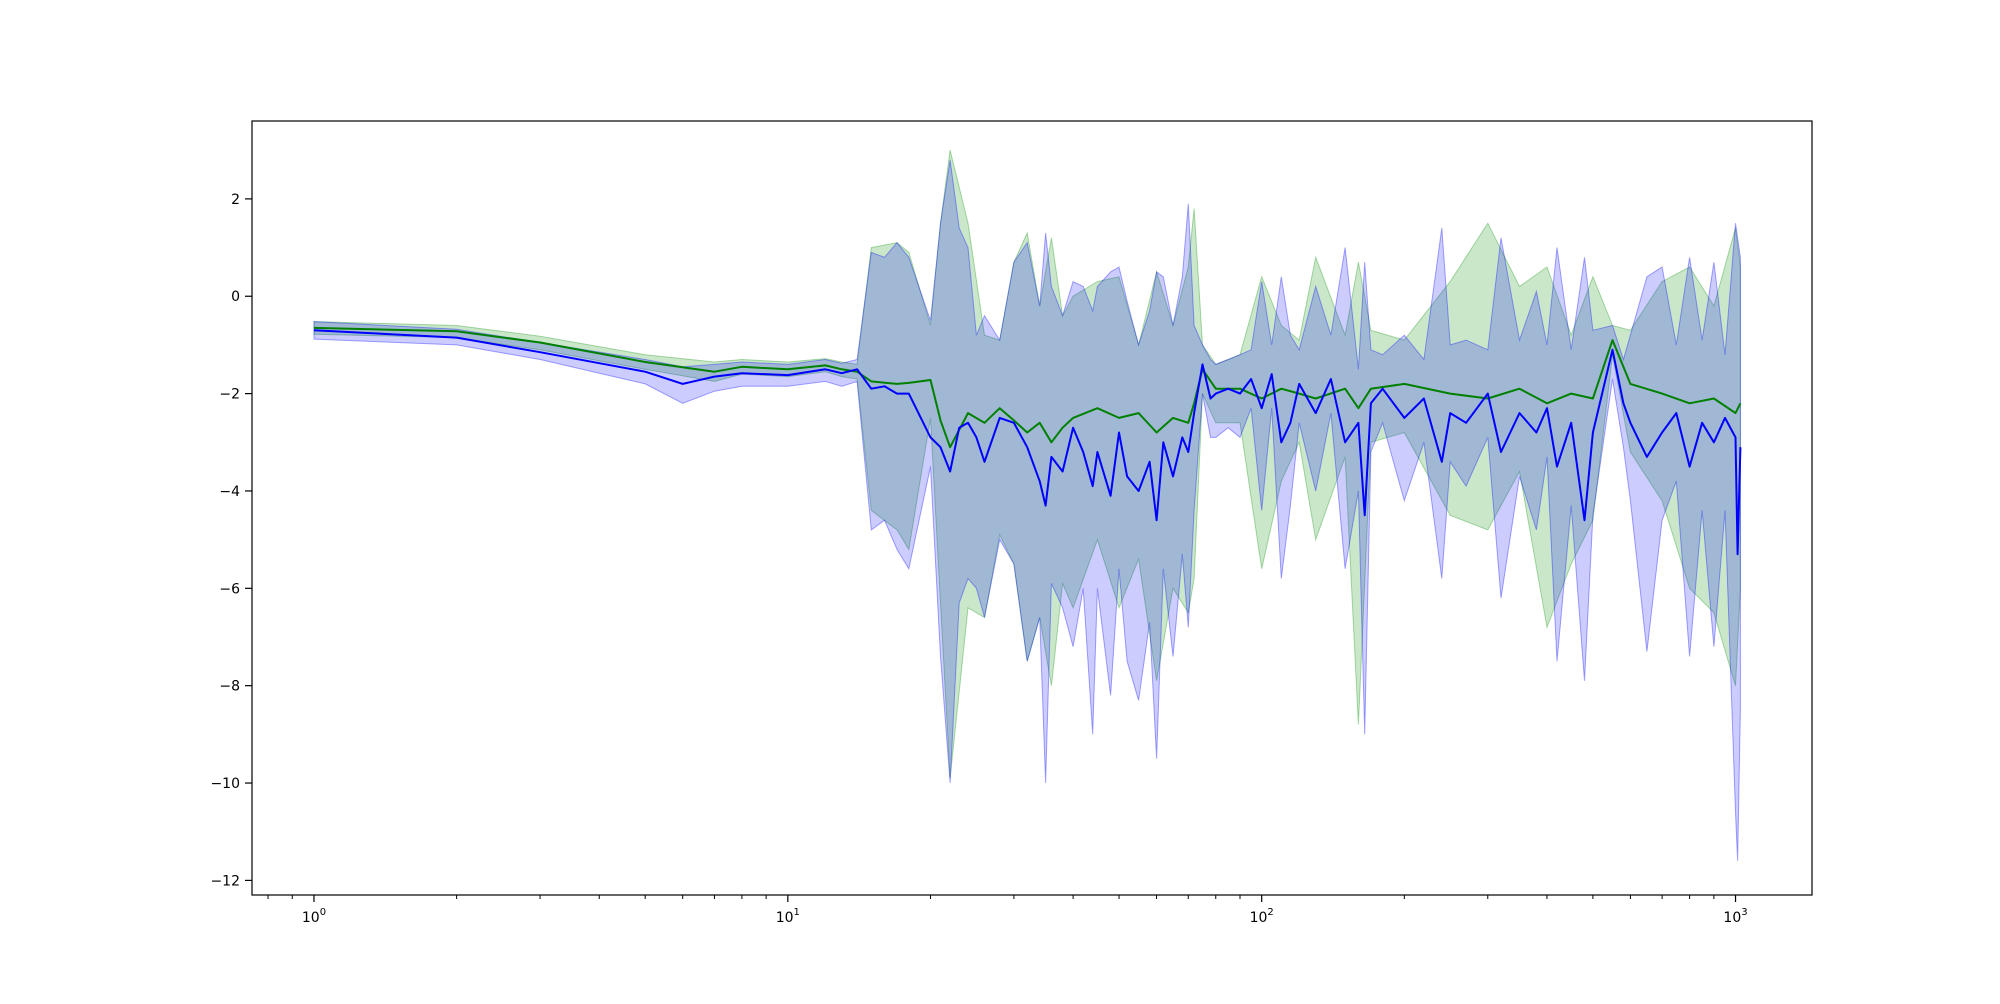  What do you see at coordinates (229, 492) in the screenshot?
I see `y-tick-label: −4` at bounding box center [229, 492].